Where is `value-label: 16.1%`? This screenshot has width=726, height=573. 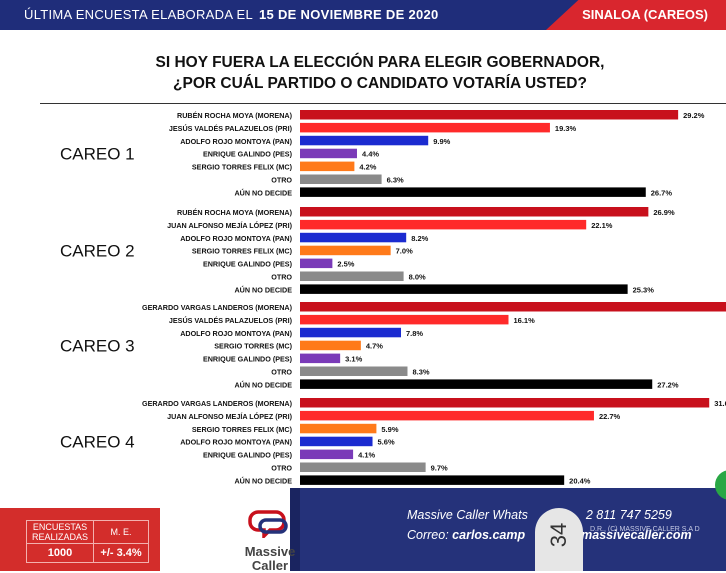 value-label: 16.1% is located at coordinates (524, 320).